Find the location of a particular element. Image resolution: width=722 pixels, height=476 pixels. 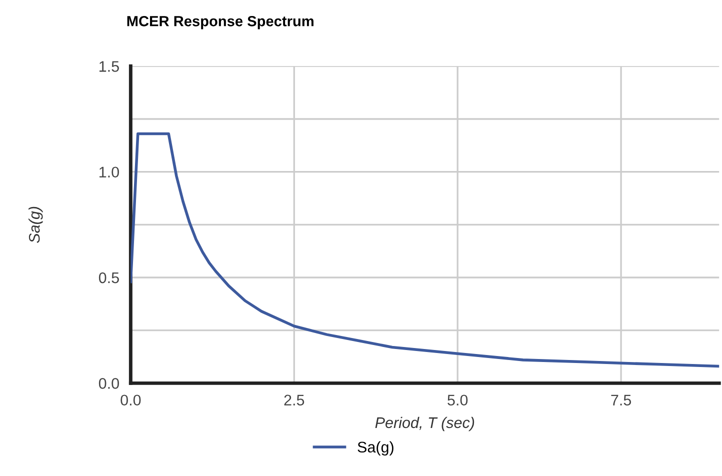

y-tick-label: 1.5 is located at coordinates (109, 66).